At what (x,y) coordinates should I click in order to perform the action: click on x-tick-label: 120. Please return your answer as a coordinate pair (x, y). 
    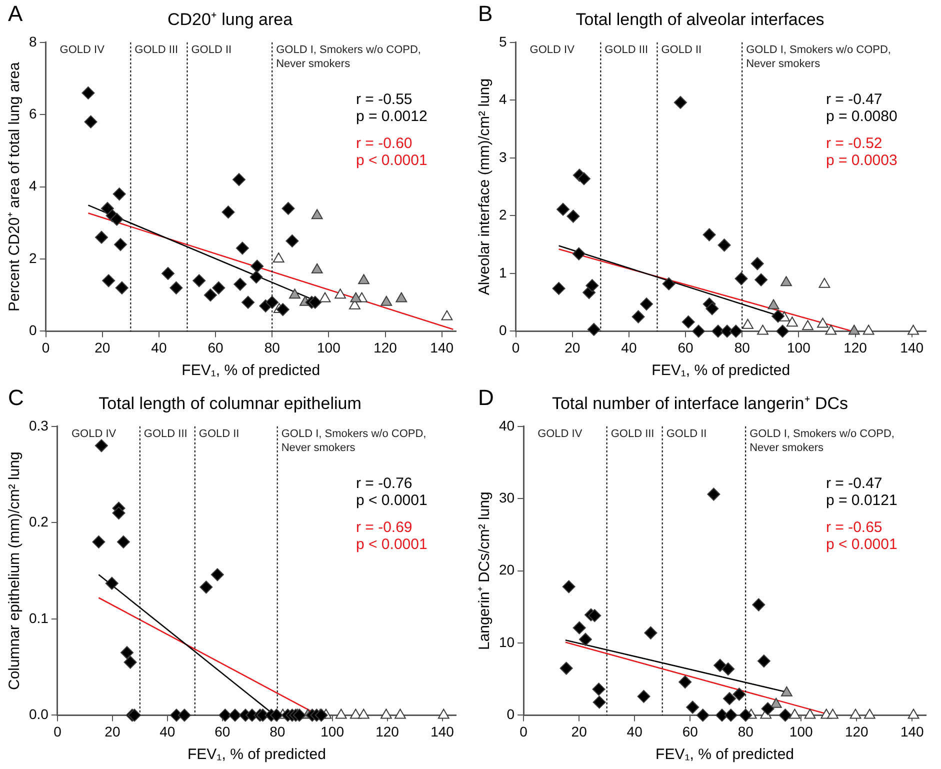
    Looking at the image, I should click on (856, 731).